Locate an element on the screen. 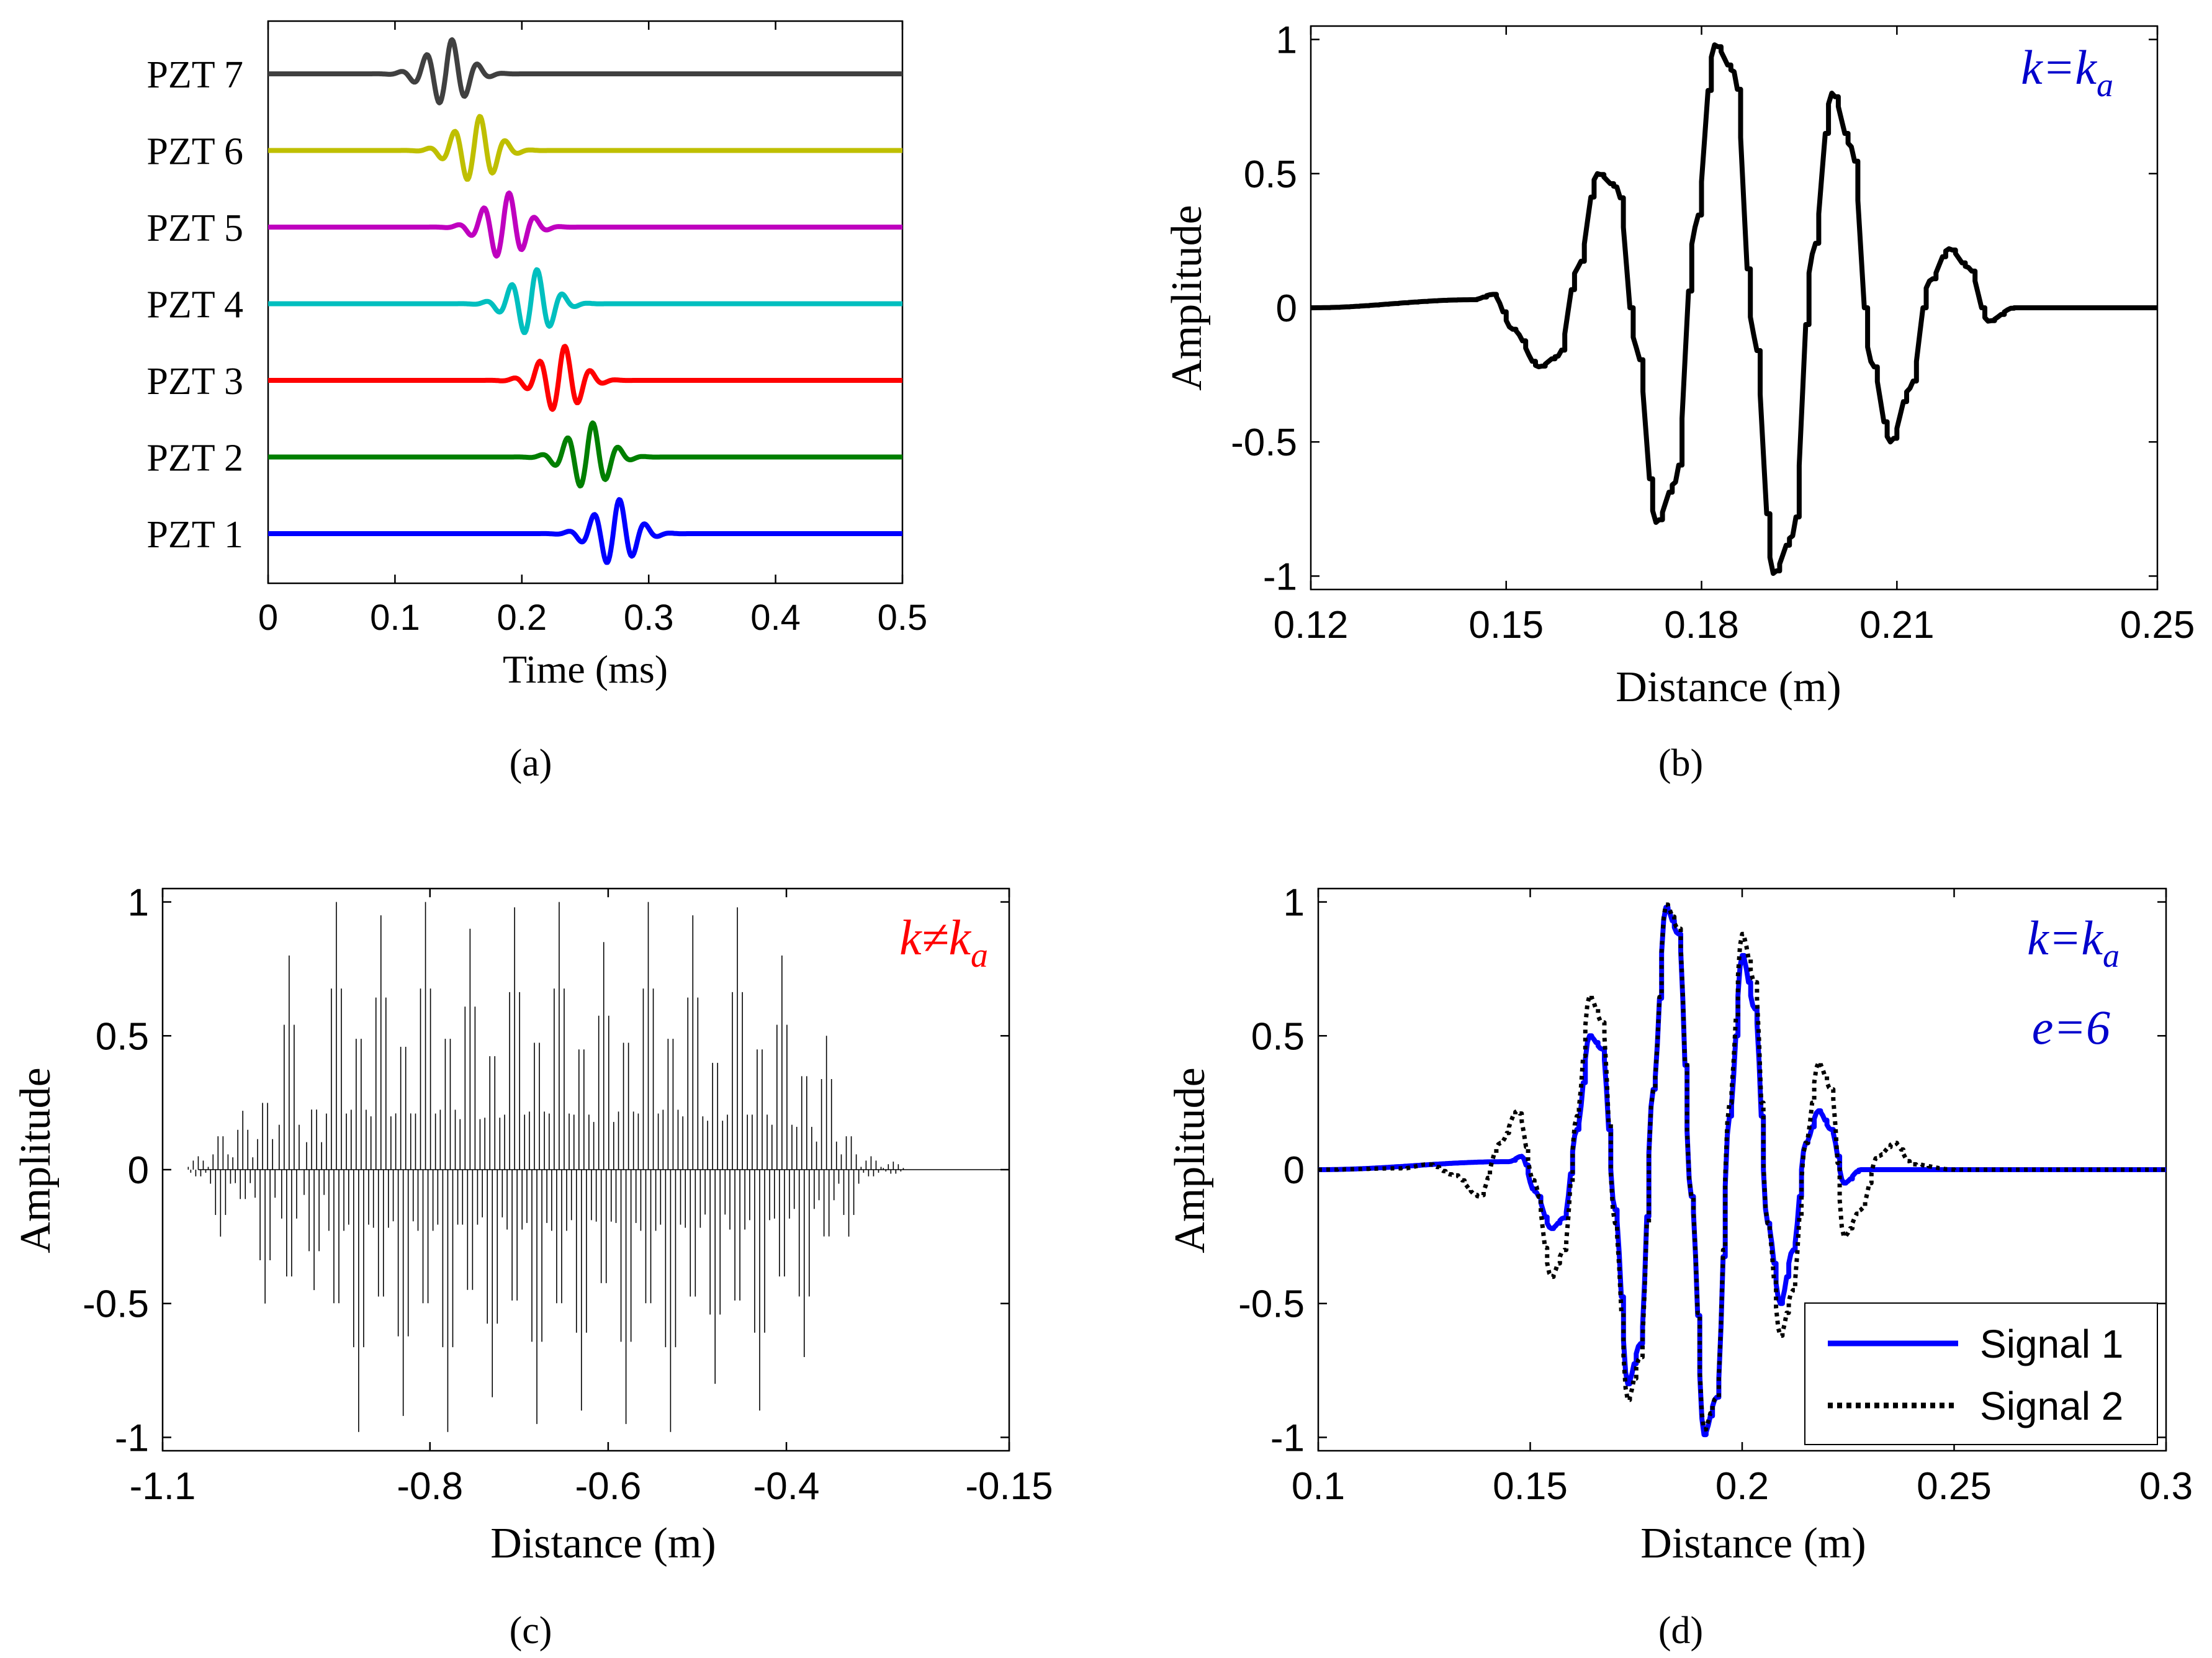  panel-a-x-tick-label: 0 is located at coordinates (268, 618).